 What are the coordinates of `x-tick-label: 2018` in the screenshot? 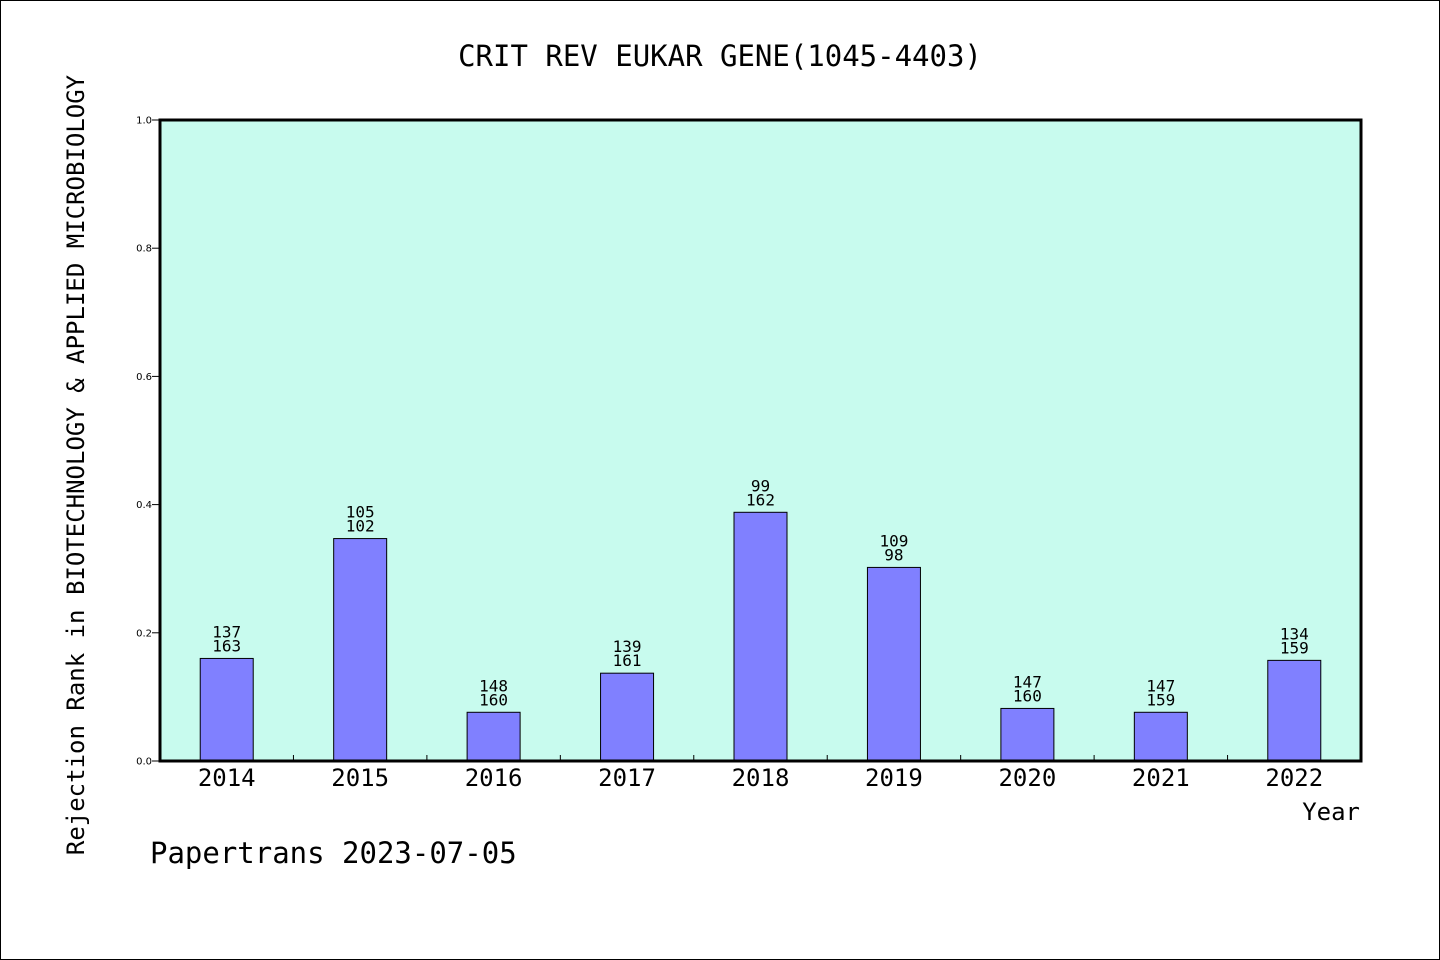 It's located at (761, 778).